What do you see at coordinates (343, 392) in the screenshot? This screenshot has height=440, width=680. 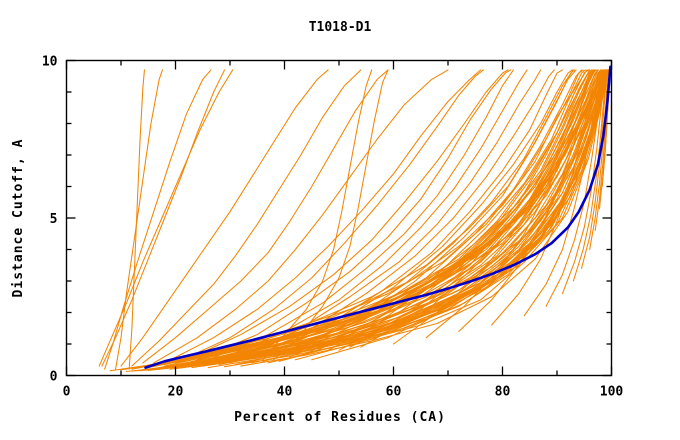 I see `x-tick-labels: 0 20 40 60 80 100` at bounding box center [343, 392].